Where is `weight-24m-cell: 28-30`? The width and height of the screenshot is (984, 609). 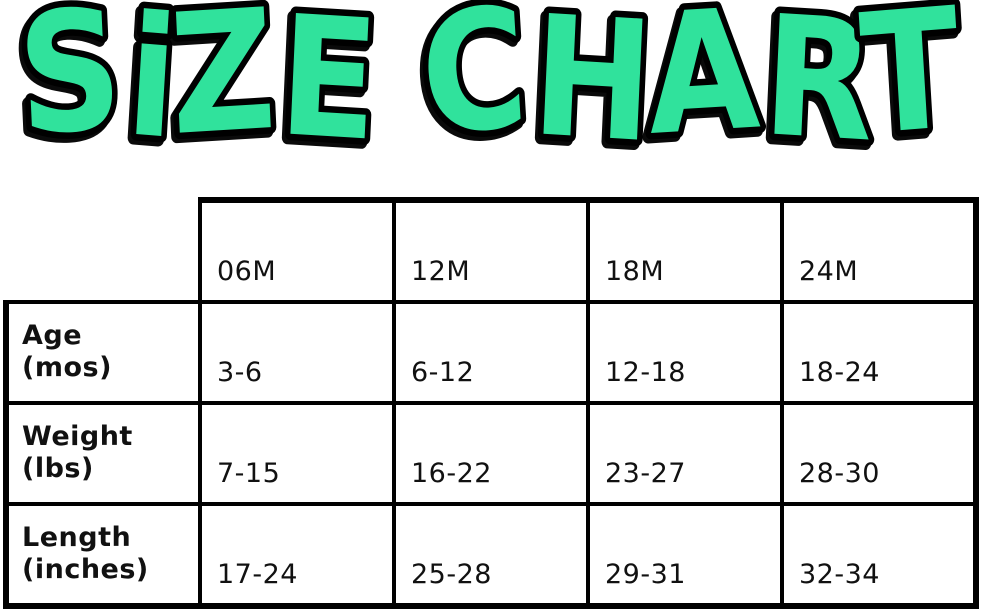 weight-24m-cell: 28-30 is located at coordinates (879, 453).